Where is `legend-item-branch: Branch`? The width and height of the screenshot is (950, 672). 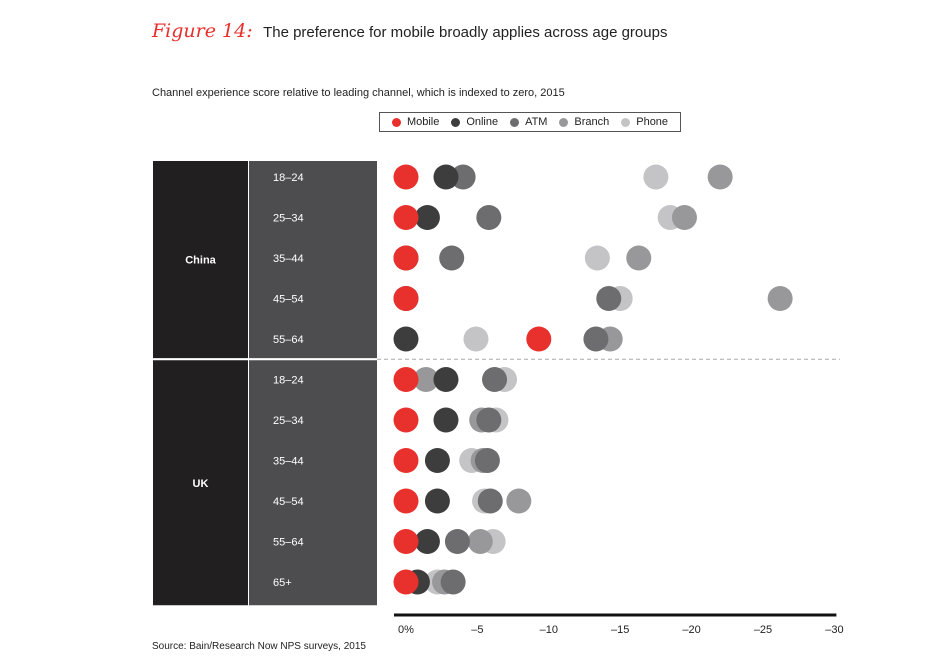 legend-item-branch: Branch is located at coordinates (584, 122).